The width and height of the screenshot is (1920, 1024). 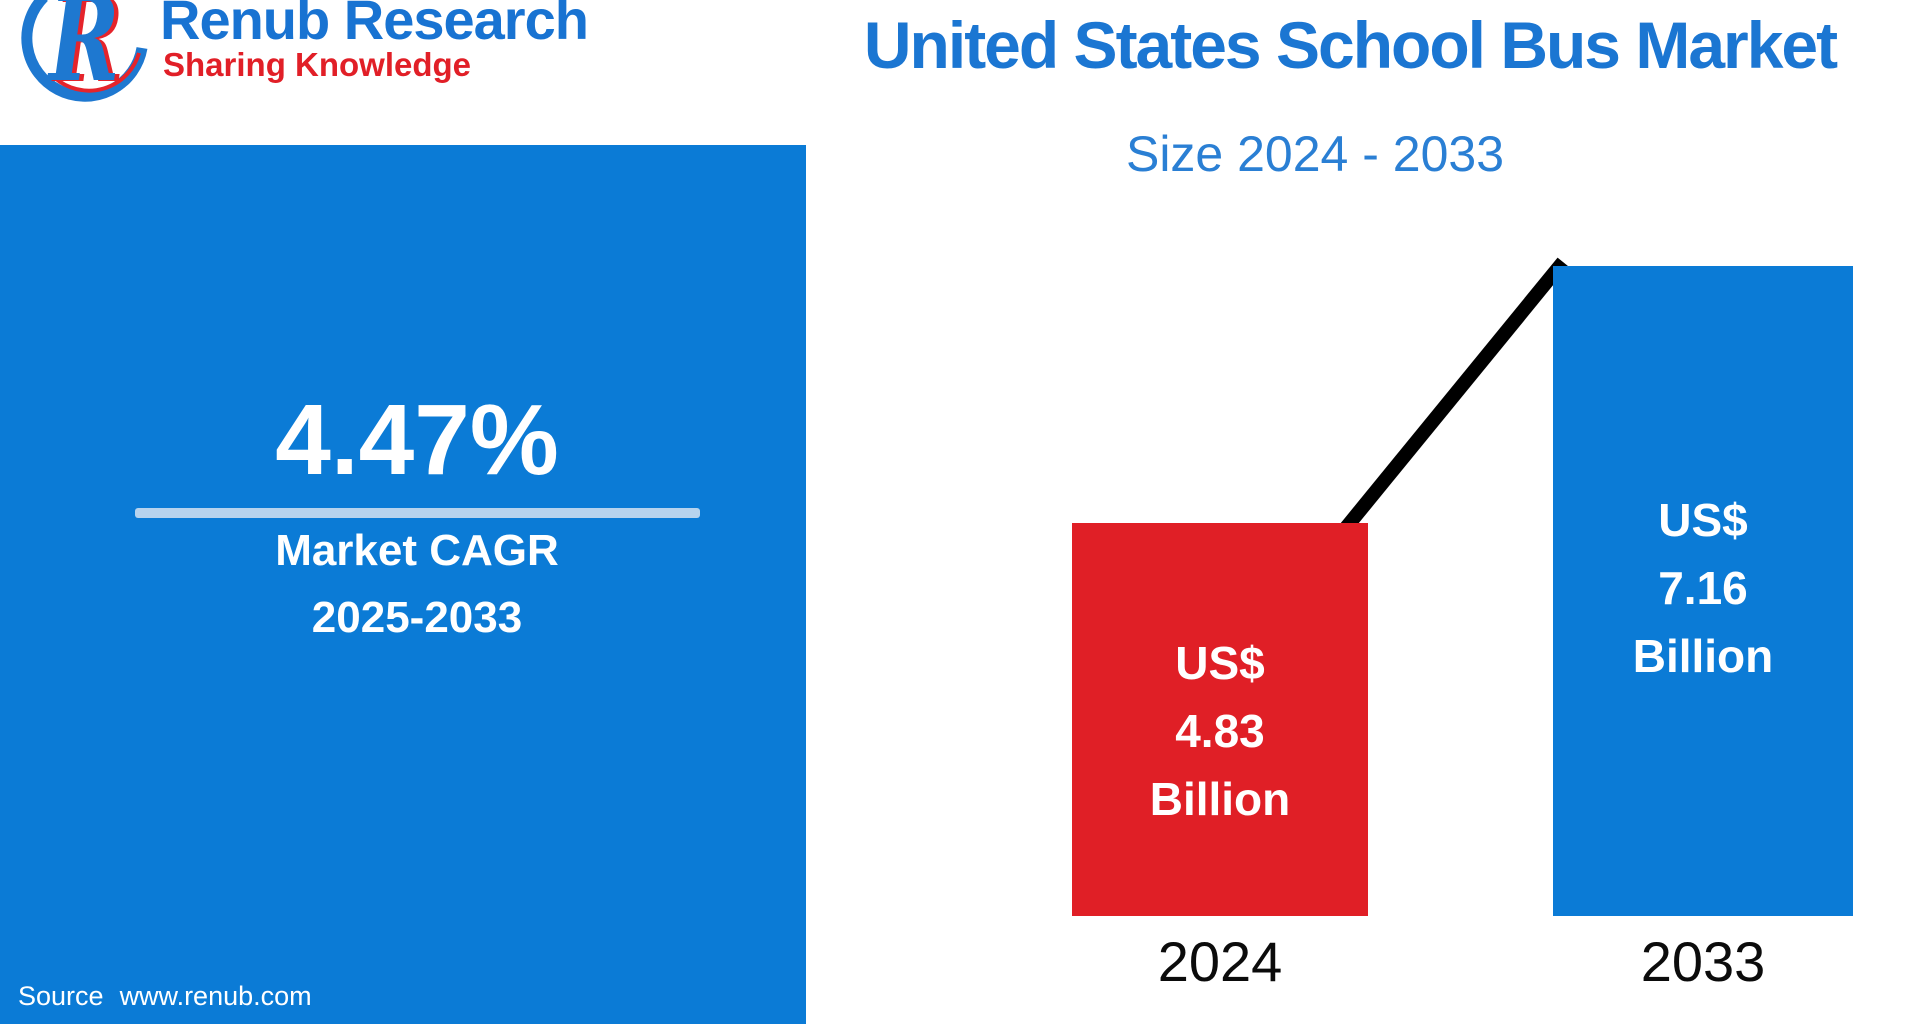 I want to click on source-line: Source www.renub.com, so click(x=165, y=996).